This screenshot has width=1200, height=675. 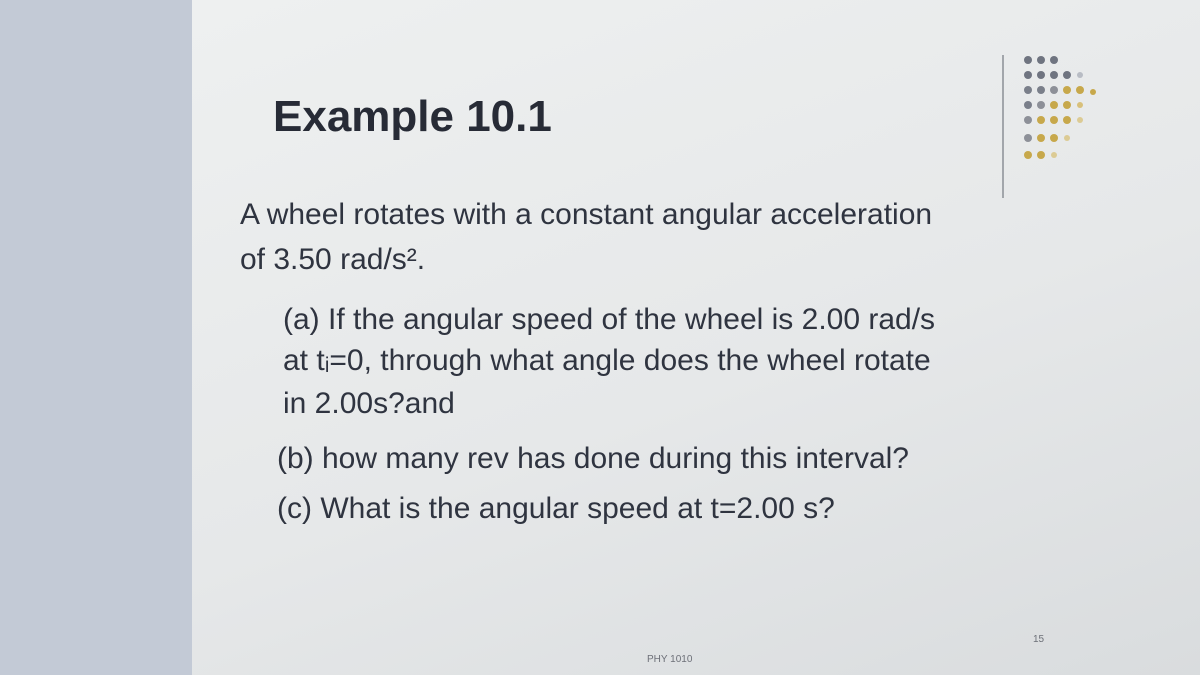 What do you see at coordinates (670, 659) in the screenshot?
I see `footer: PHY 1010` at bounding box center [670, 659].